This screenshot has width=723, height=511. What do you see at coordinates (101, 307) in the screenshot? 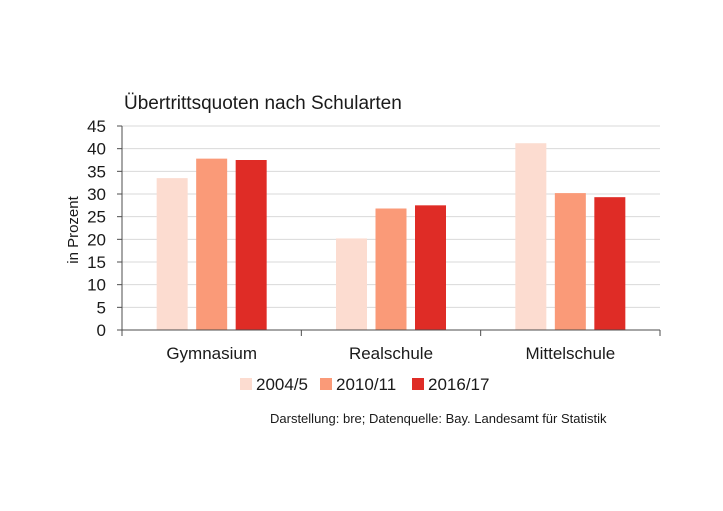
I see `y-tick-label: 5` at bounding box center [101, 307].